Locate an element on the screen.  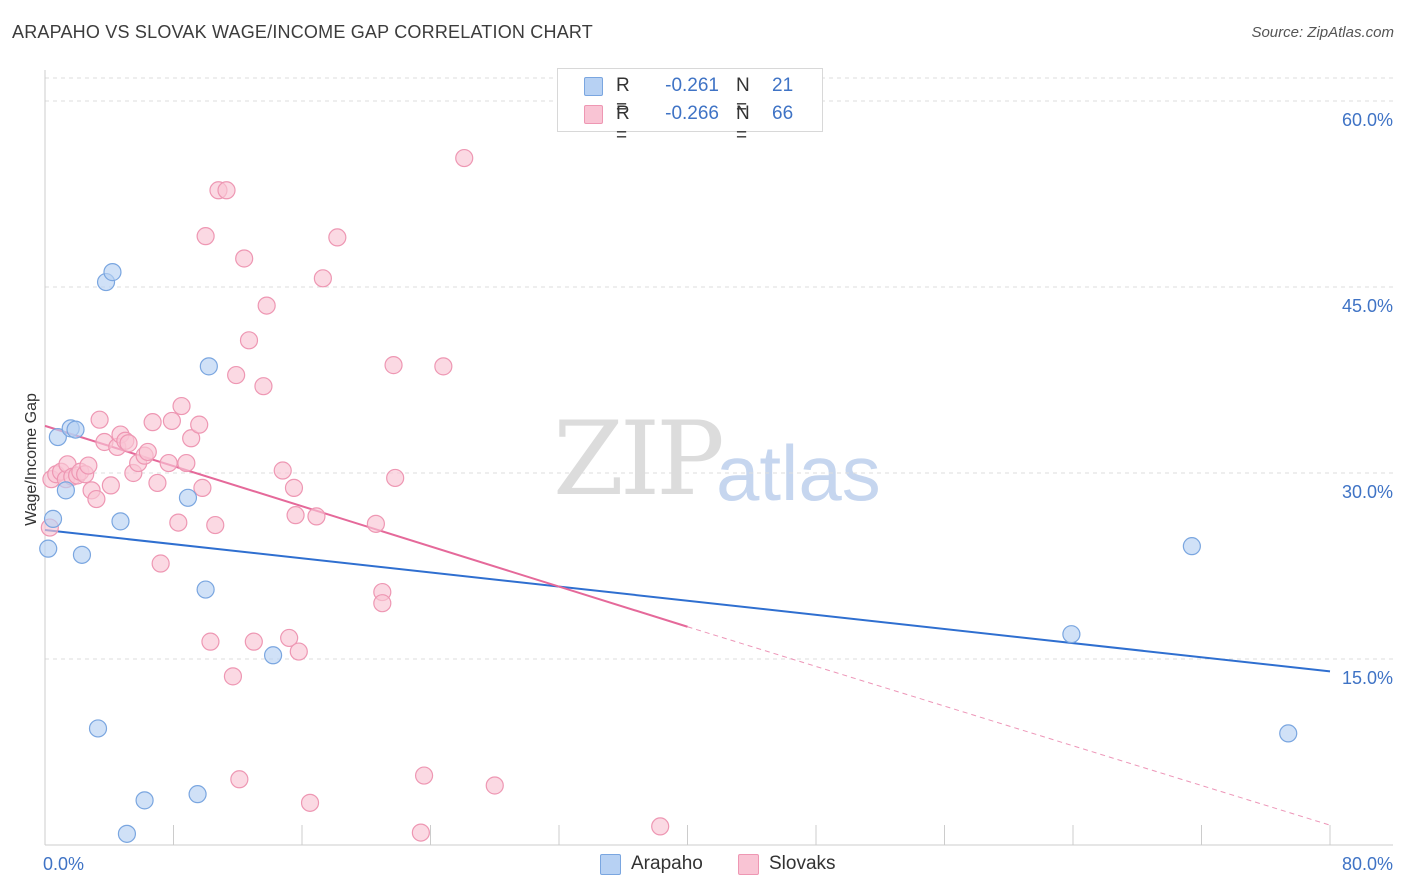
arapaho-legend-label: Arapaho is located at coordinates (667, 863).